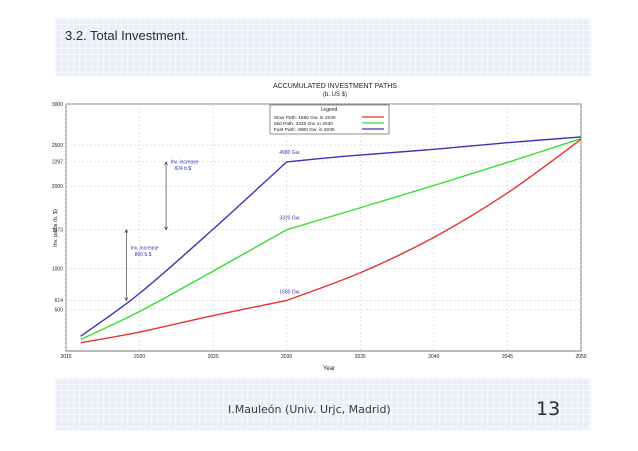 Image resolution: width=638 pixels, height=451 pixels. I want to click on annotation: 1660 Gw., so click(289, 292).